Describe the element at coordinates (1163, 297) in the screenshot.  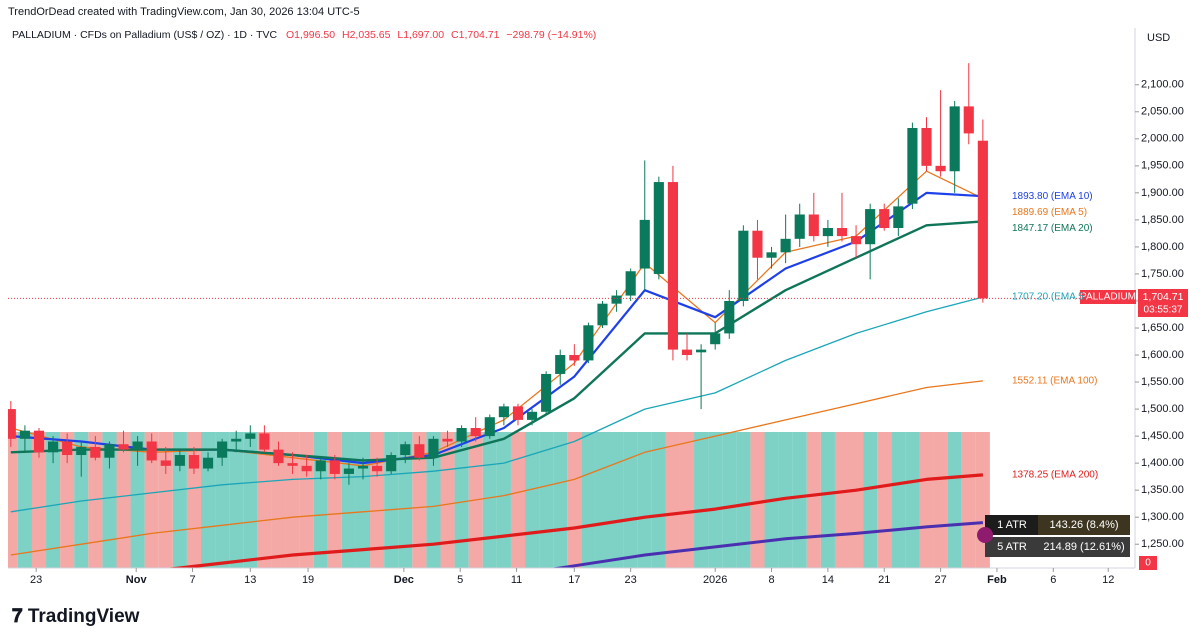
I see `tag-price: 1,704.71` at that location.